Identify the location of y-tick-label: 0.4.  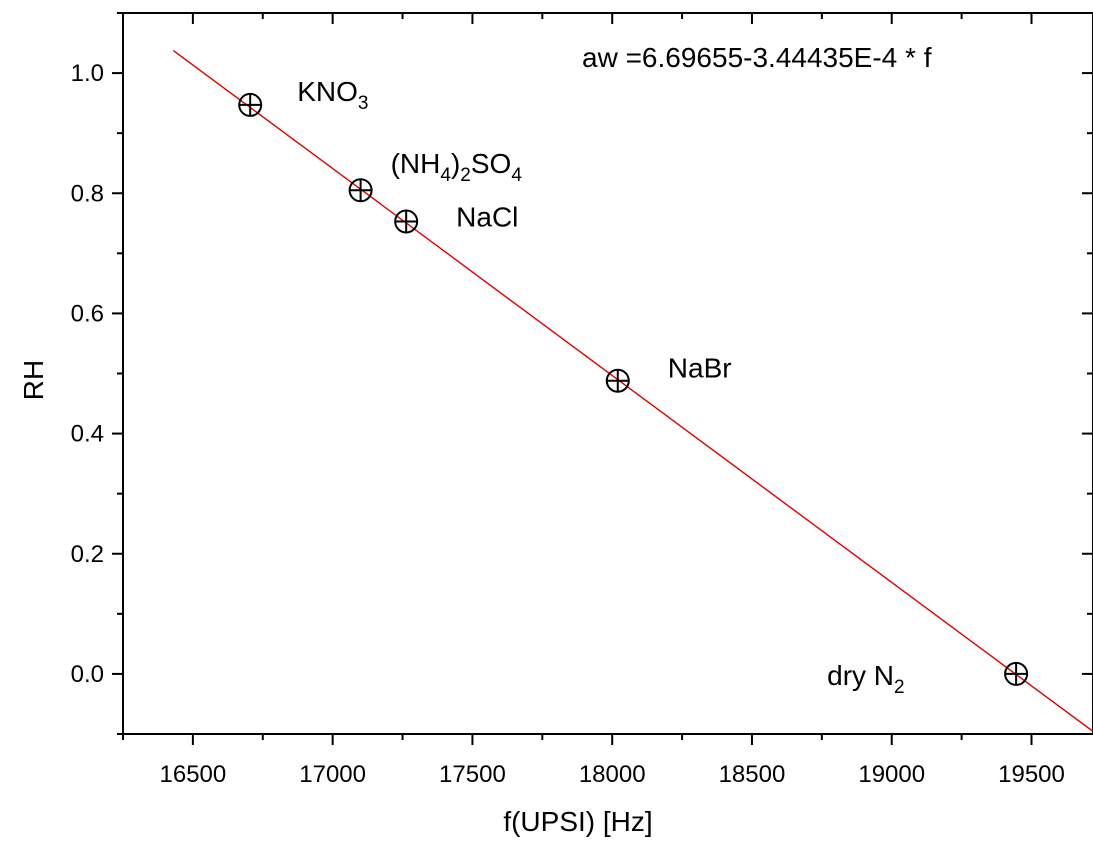
(87, 434).